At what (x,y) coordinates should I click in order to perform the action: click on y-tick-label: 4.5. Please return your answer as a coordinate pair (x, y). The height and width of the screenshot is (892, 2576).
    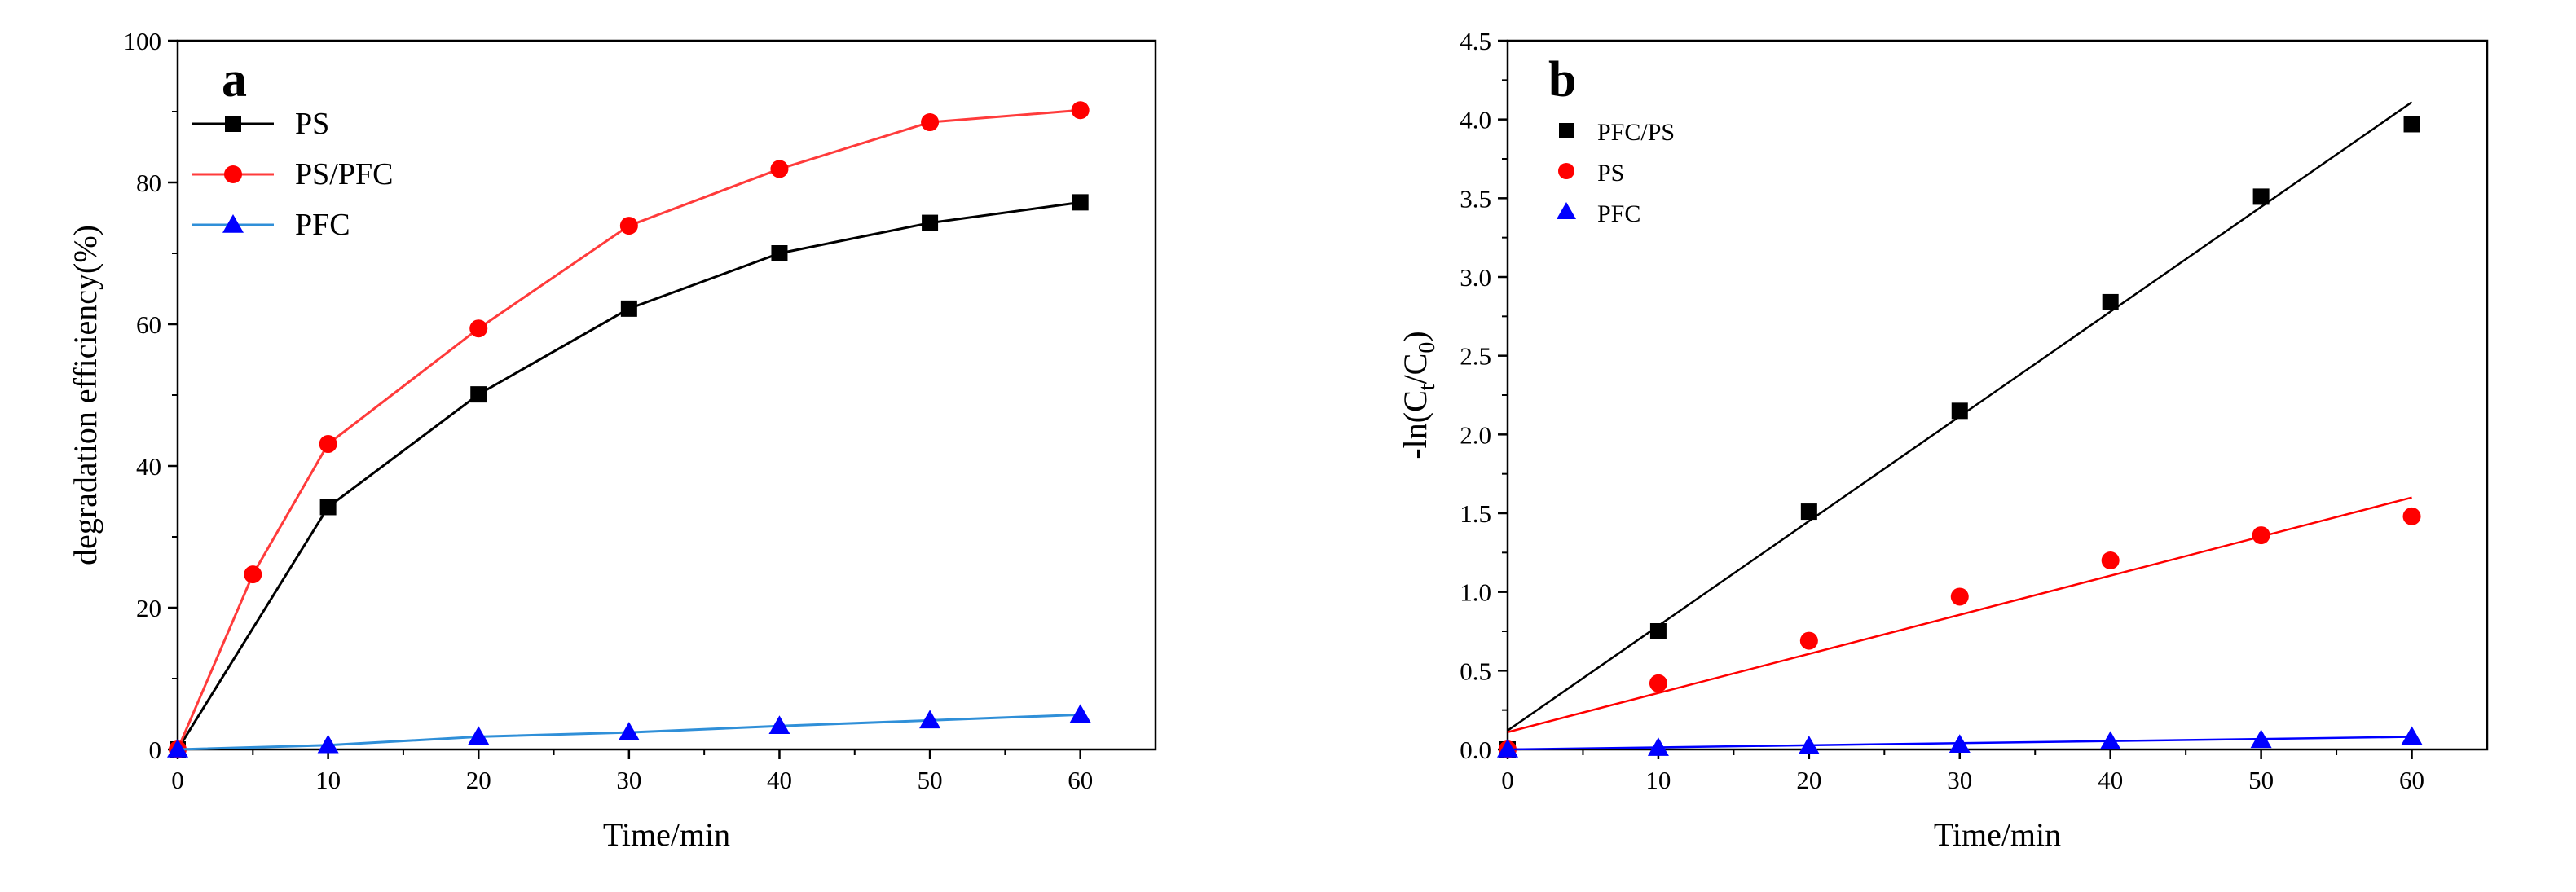
    Looking at the image, I should click on (1475, 41).